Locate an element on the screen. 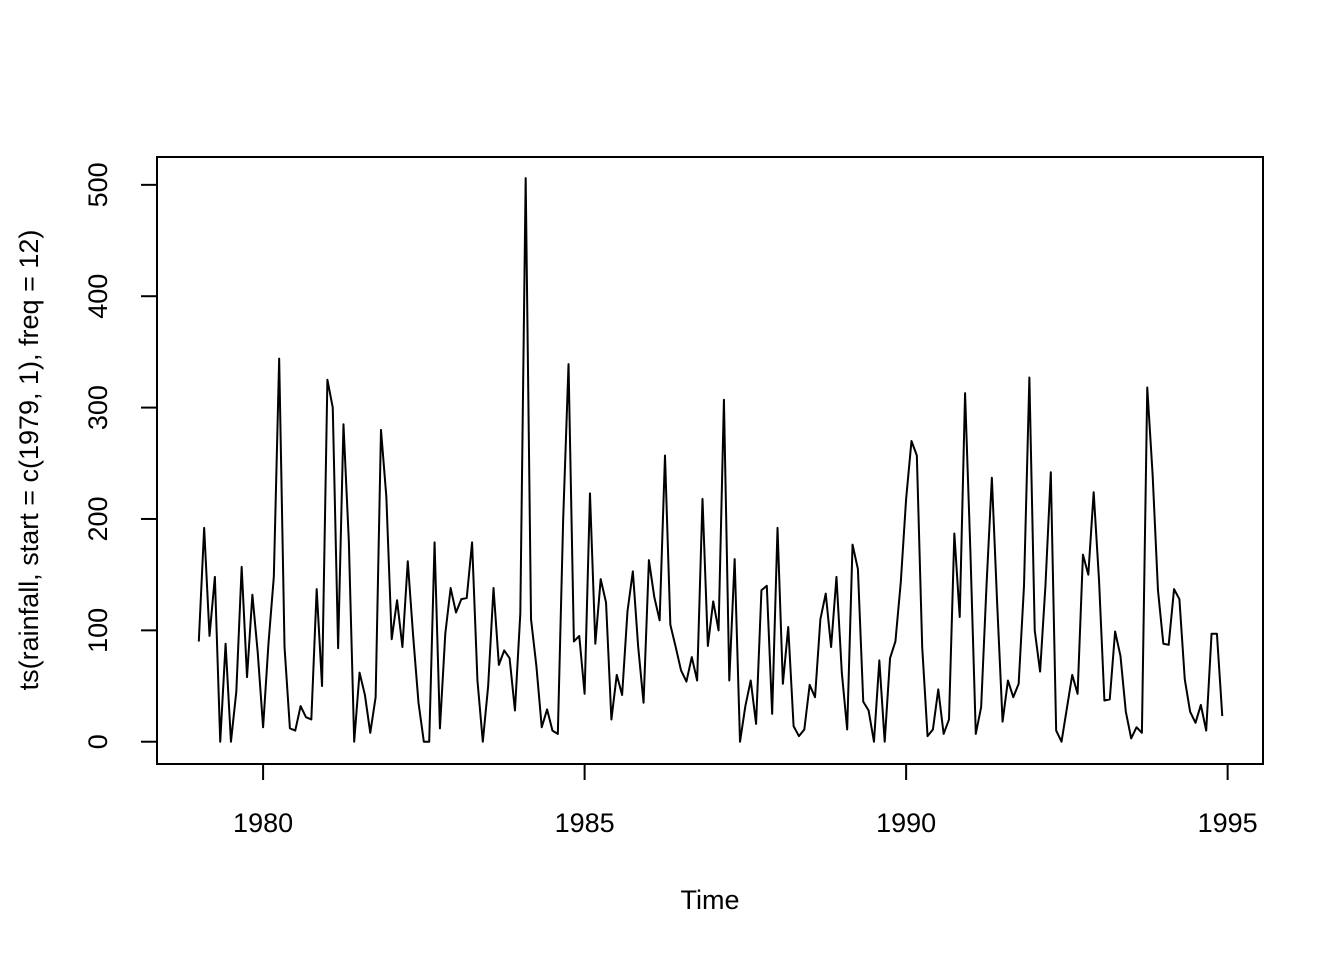  x-axis-title: Time is located at coordinates (710, 900).